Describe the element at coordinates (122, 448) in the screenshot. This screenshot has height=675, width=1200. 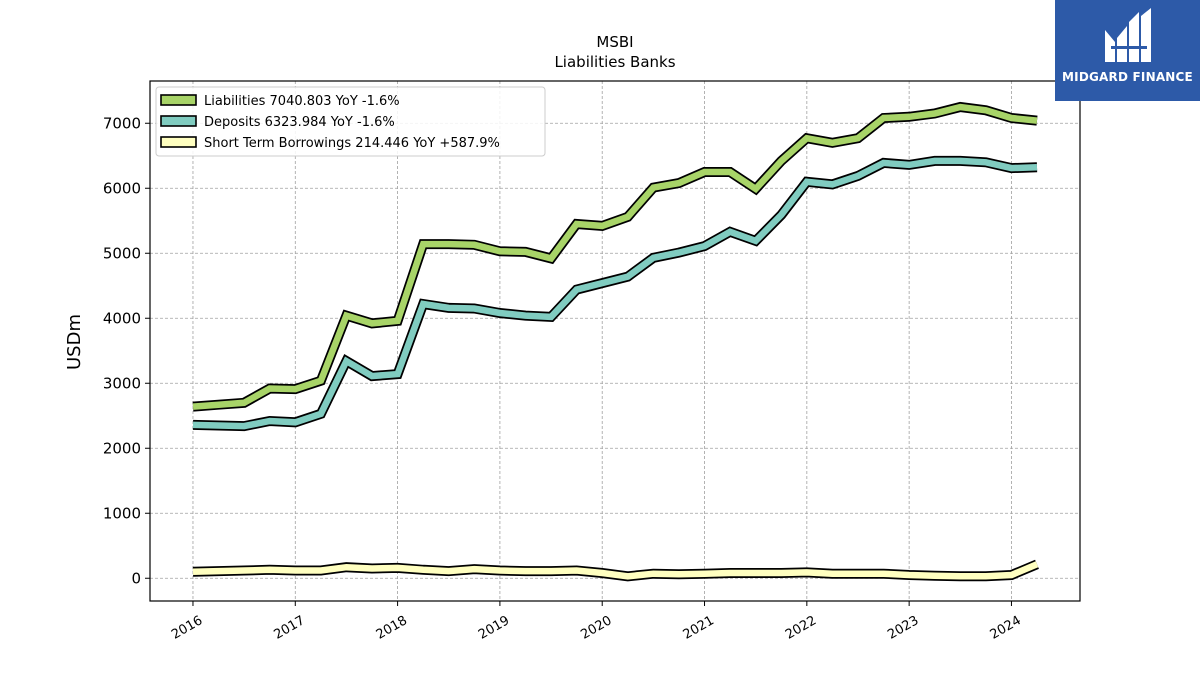
I see `y-tick-label: 2000` at that location.